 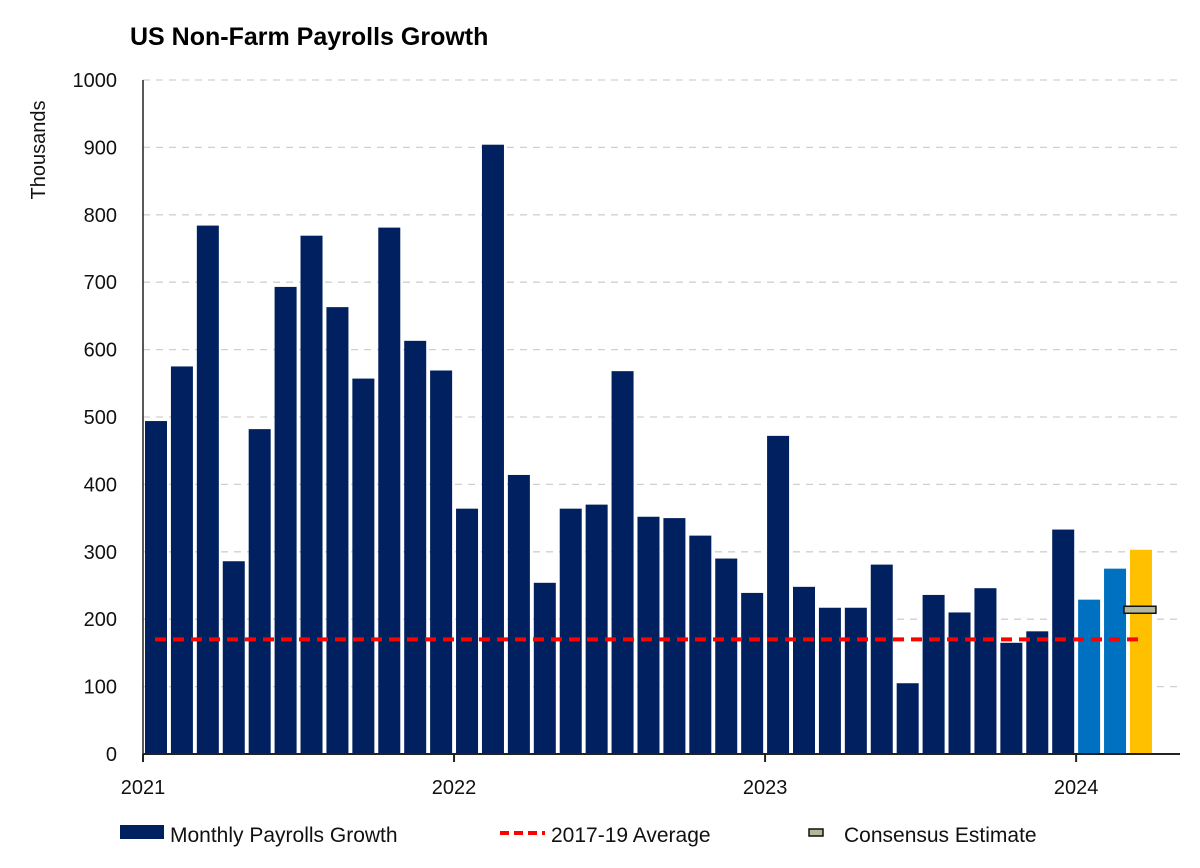 I want to click on y-tick-label: 400, so click(x=100, y=485).